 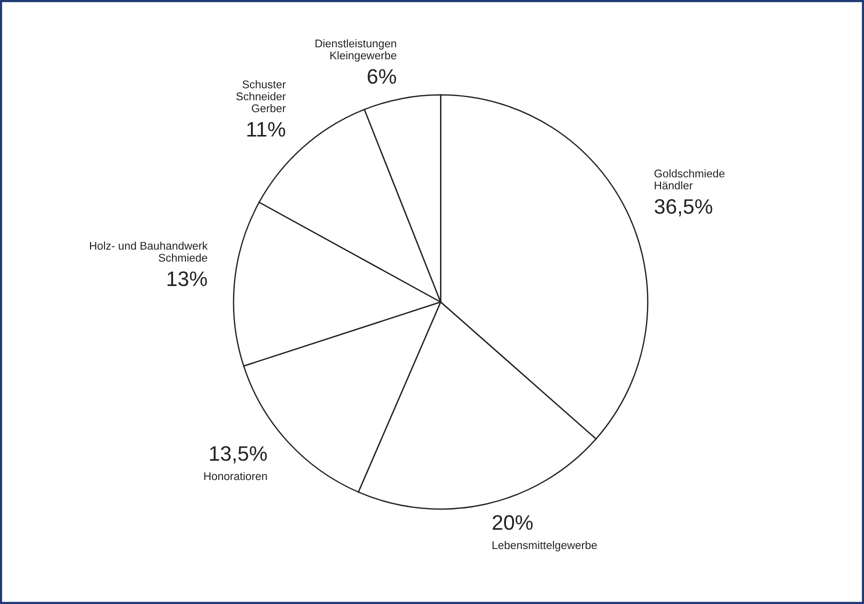 What do you see at coordinates (266, 129) in the screenshot?
I see `data-label: 11%` at bounding box center [266, 129].